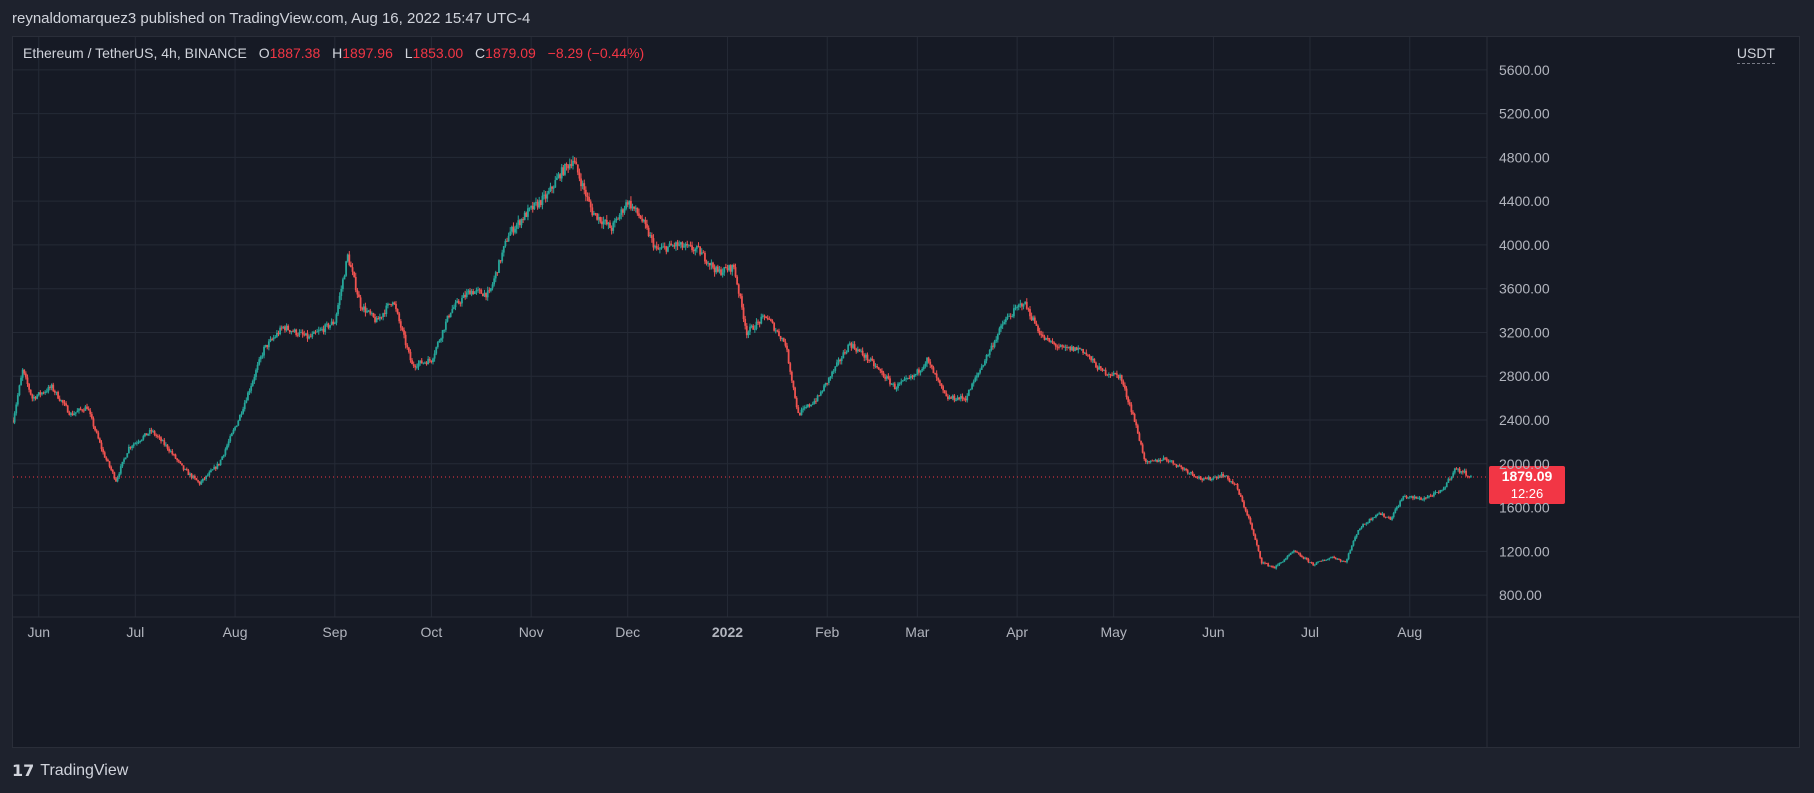  I want to click on symbol-label: Ethereum / TetherUS, 4h, BINANCE, so click(135, 53).